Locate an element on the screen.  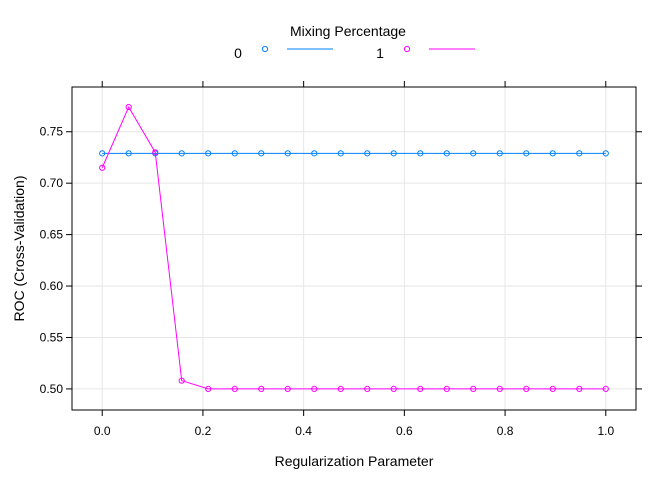
x-tick-label-0: 0.0 is located at coordinates (102, 431).